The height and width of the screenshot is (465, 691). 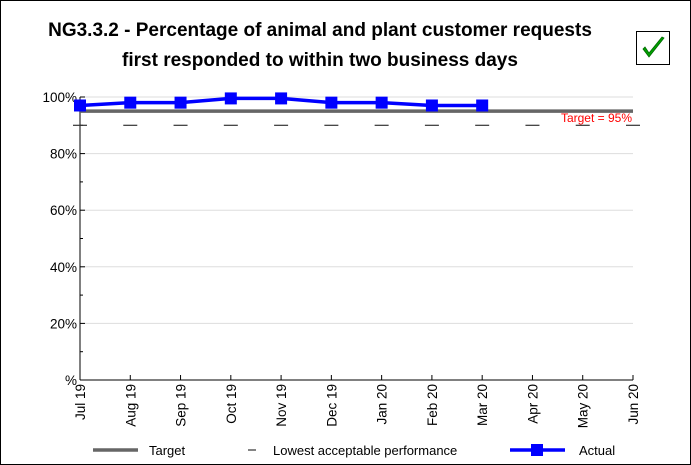 I want to click on x-tick-label: Jan 20, so click(x=382, y=404).